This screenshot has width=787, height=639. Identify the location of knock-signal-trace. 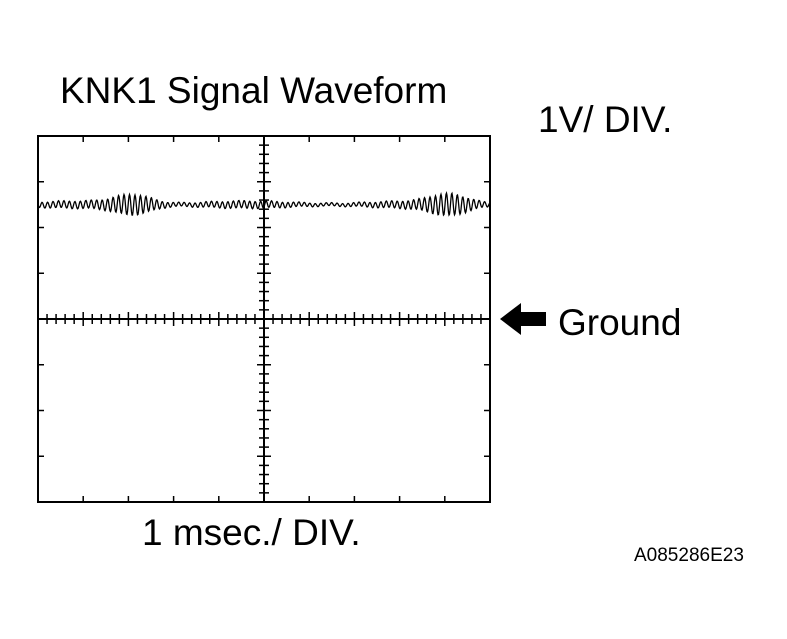
(264, 203).